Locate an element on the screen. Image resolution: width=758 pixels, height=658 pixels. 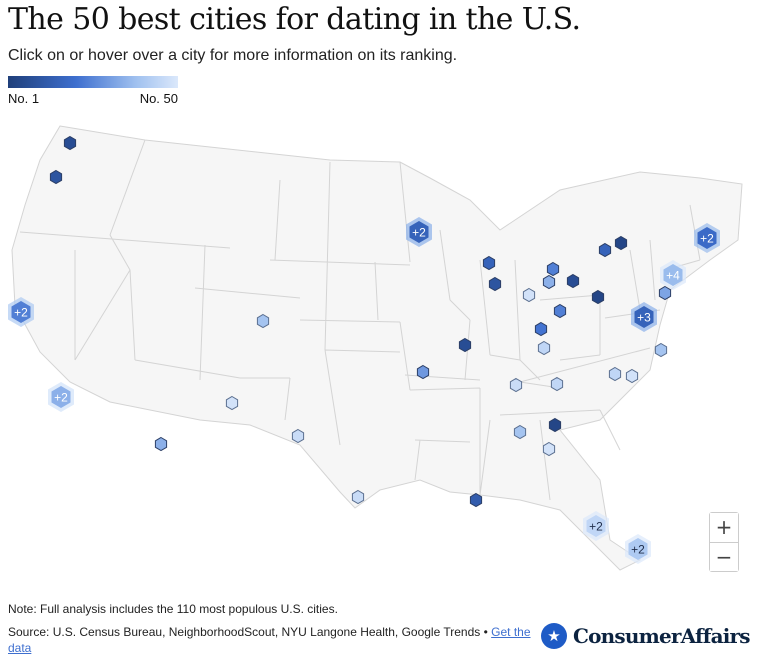
cluster-marker: +4 is located at coordinates (673, 275).